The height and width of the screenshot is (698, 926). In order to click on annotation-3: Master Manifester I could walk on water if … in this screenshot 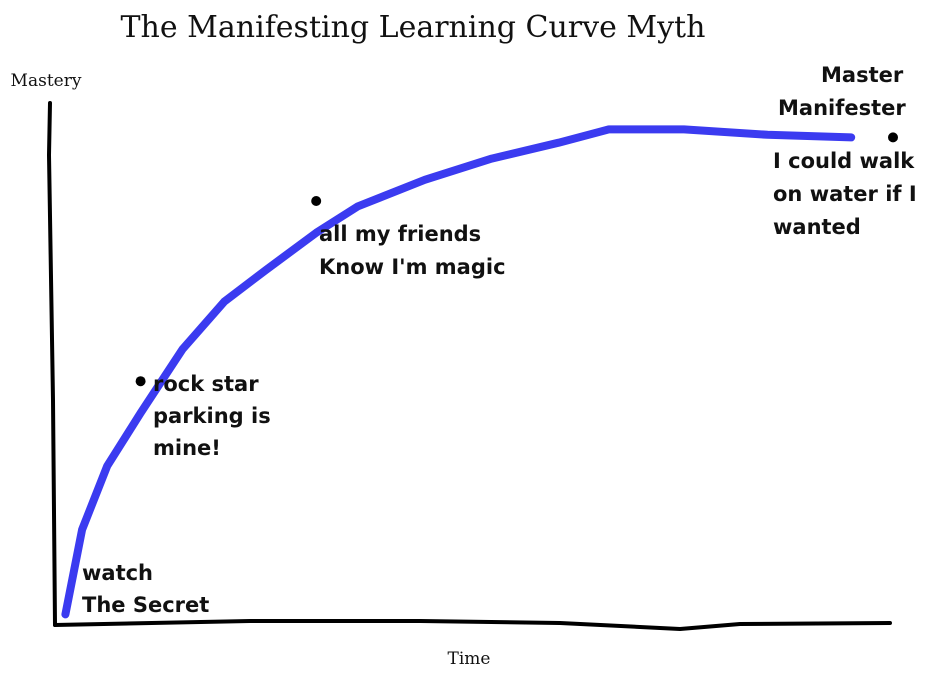, I will do `click(845, 151)`.